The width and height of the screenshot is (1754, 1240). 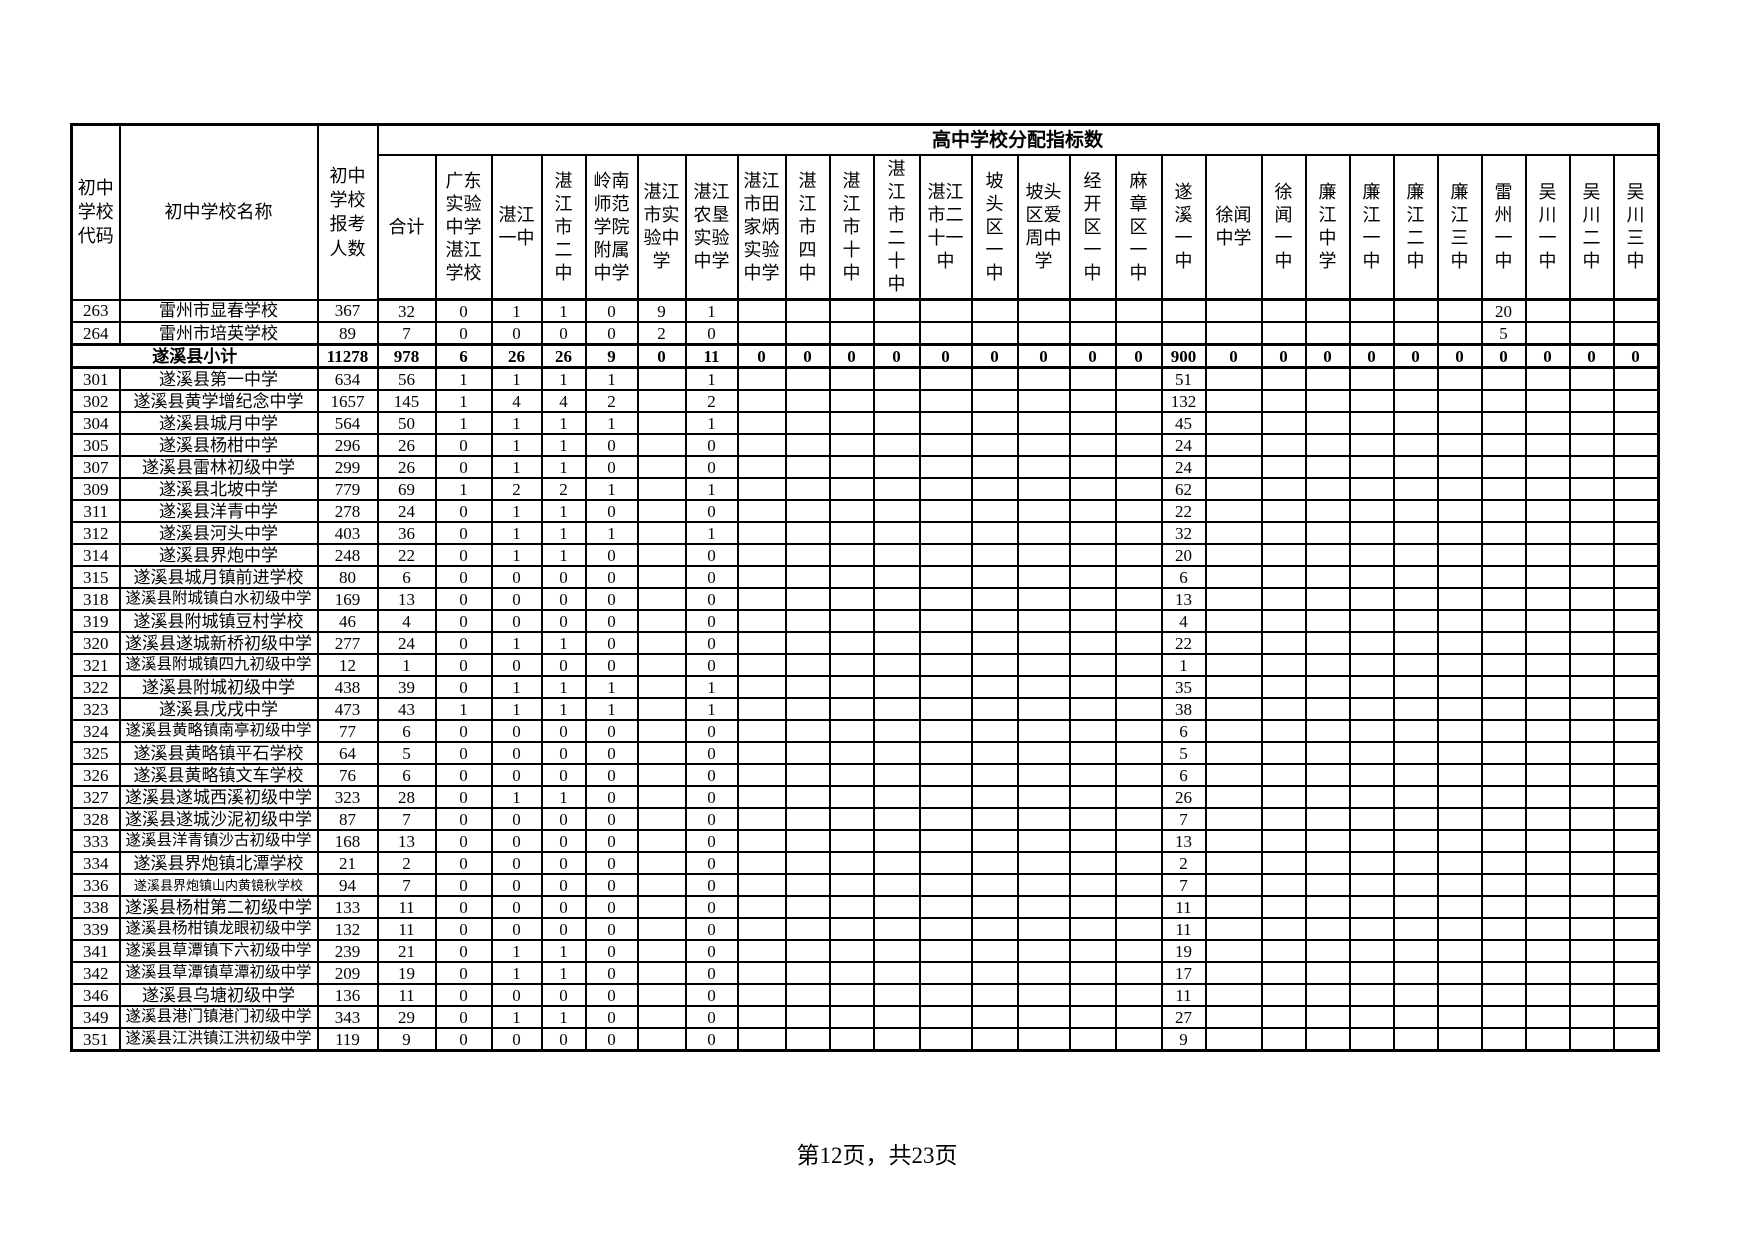 I want to click on table-row: 318 遂溪县附城镇白水初级中学 169 13 0 0 0 0 0 13, so click(x=864, y=599).